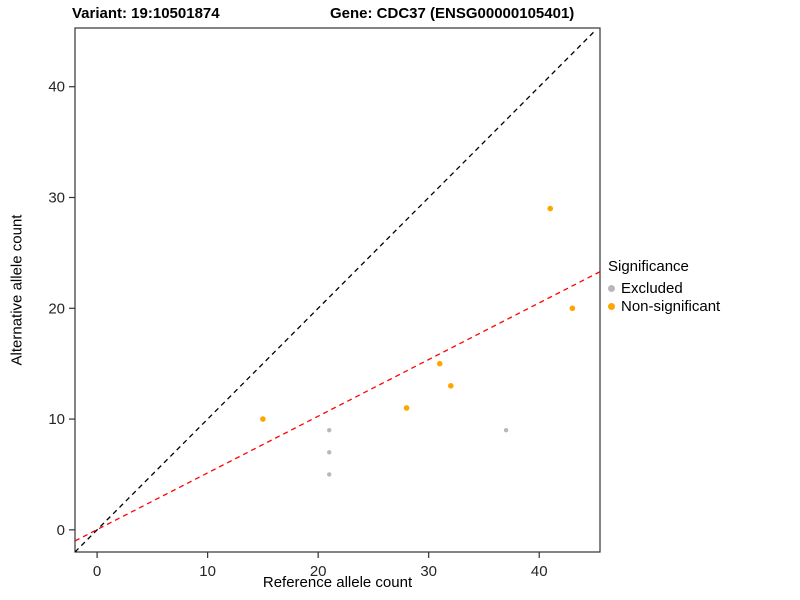 The height and width of the screenshot is (600, 800). I want to click on legend-entry-excluded: Excluded, so click(664, 288).